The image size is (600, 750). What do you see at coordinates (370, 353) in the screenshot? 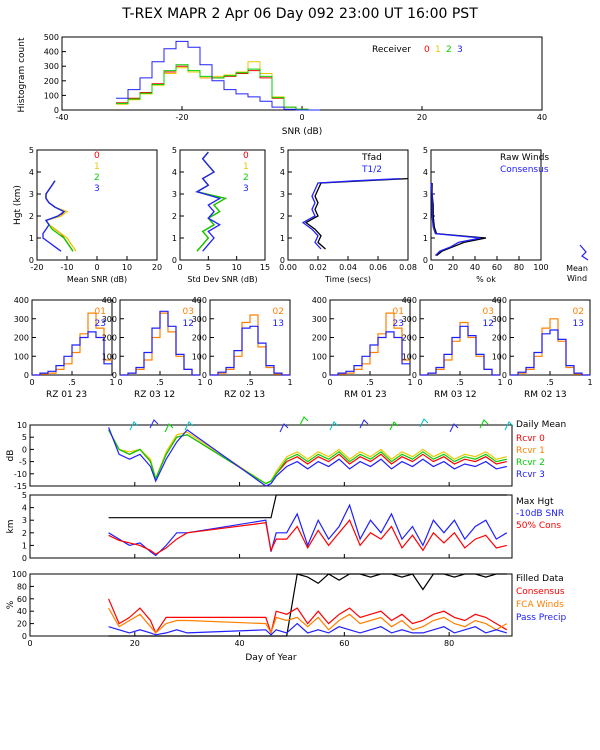
I see `rm-panels-0-blue` at bounding box center [370, 353].